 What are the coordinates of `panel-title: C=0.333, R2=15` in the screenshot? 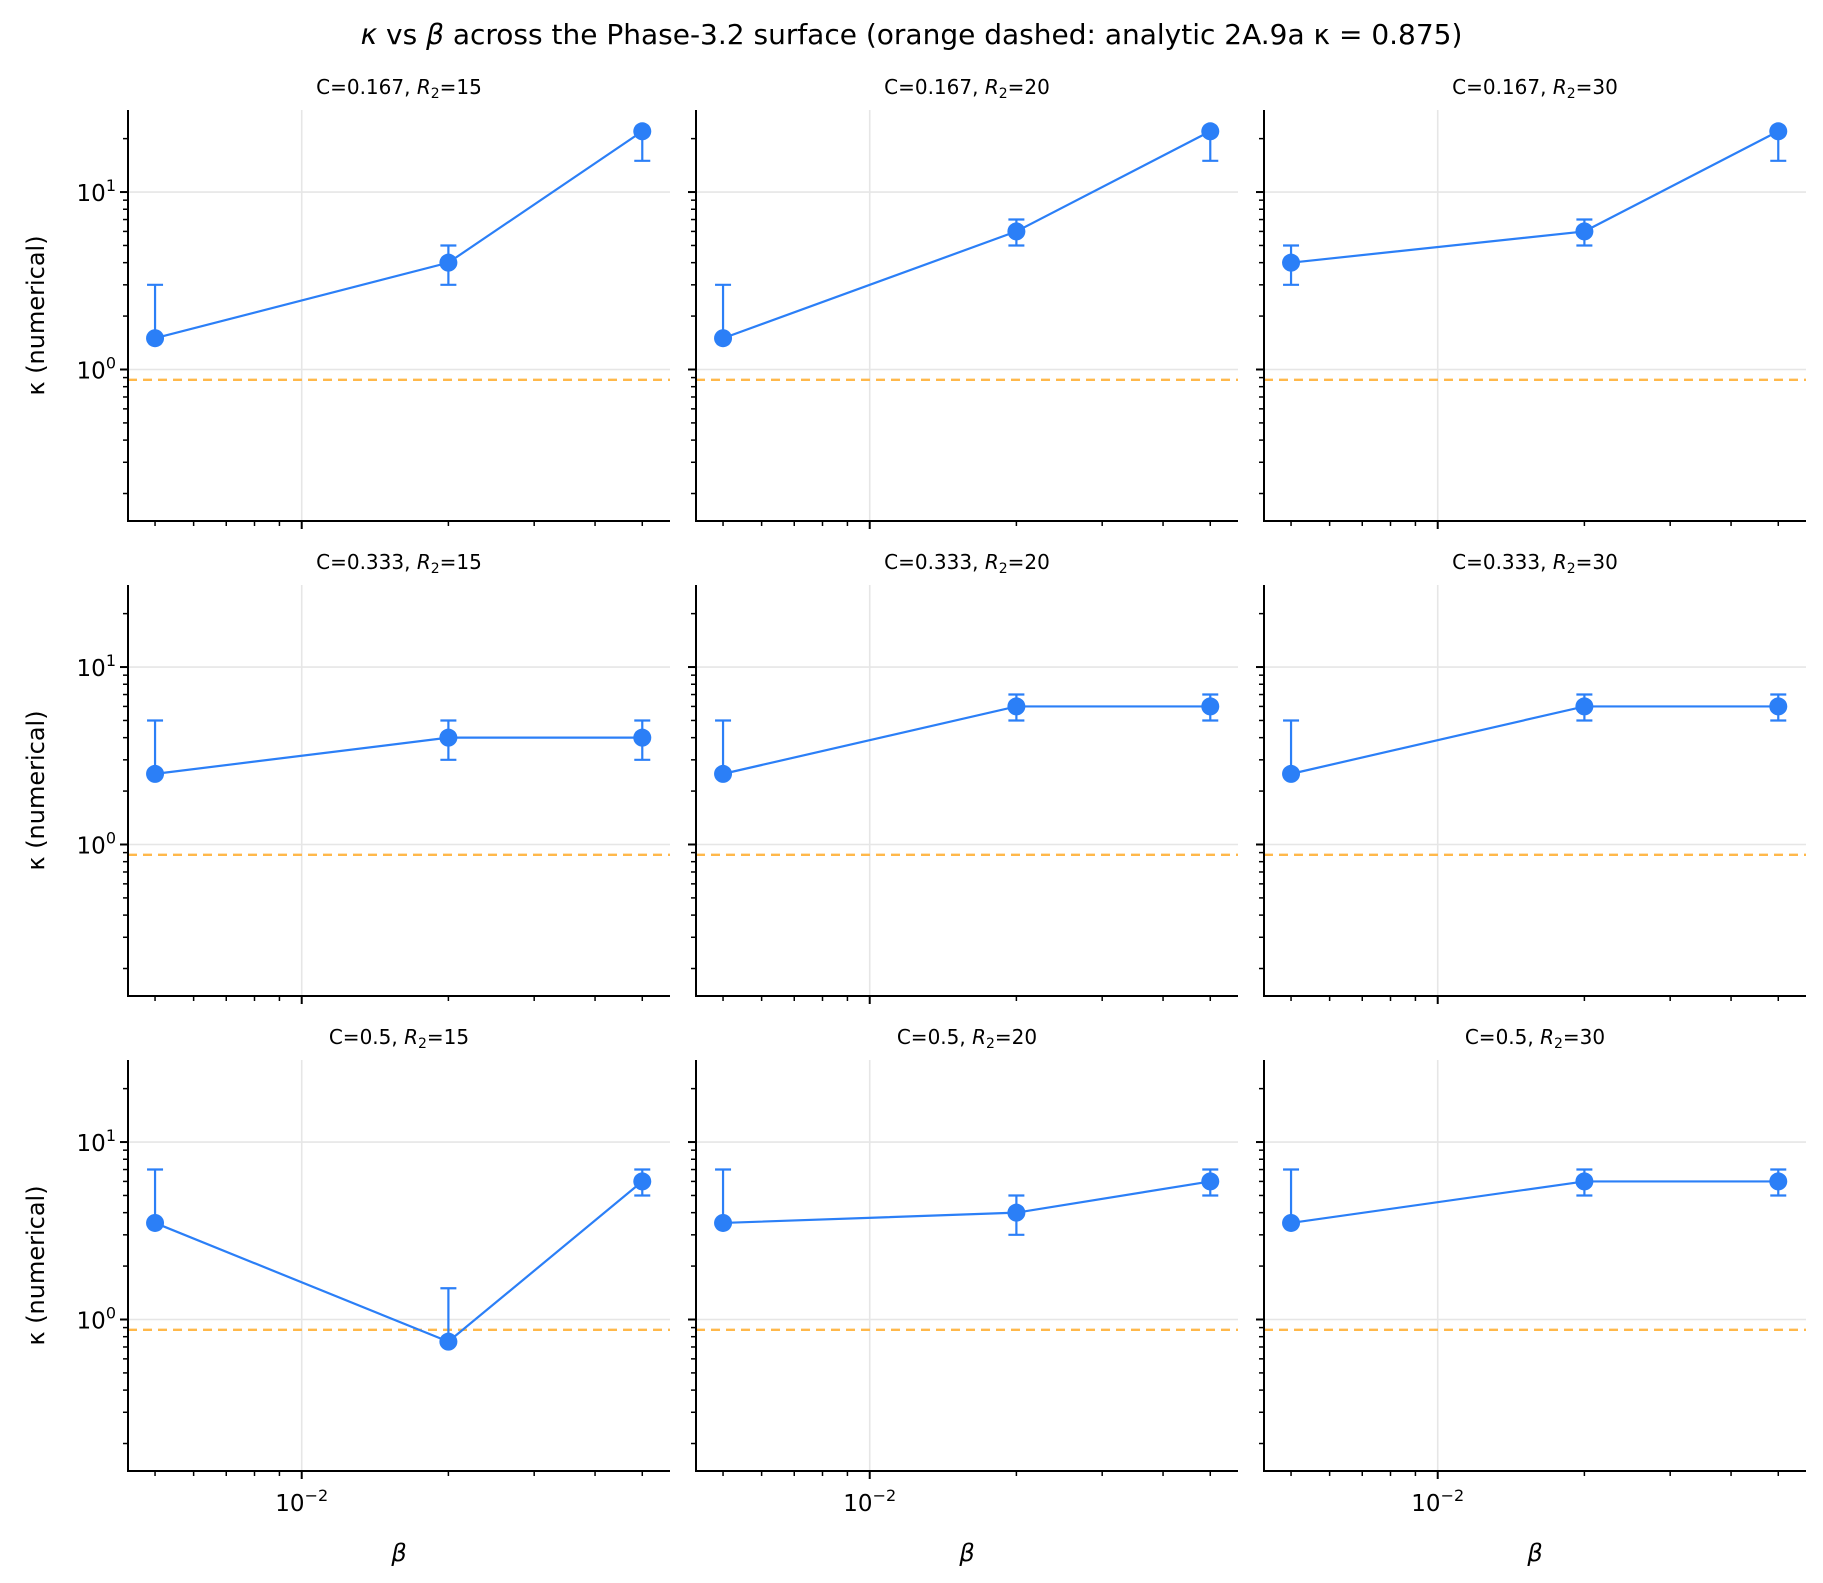 It's located at (399, 563).